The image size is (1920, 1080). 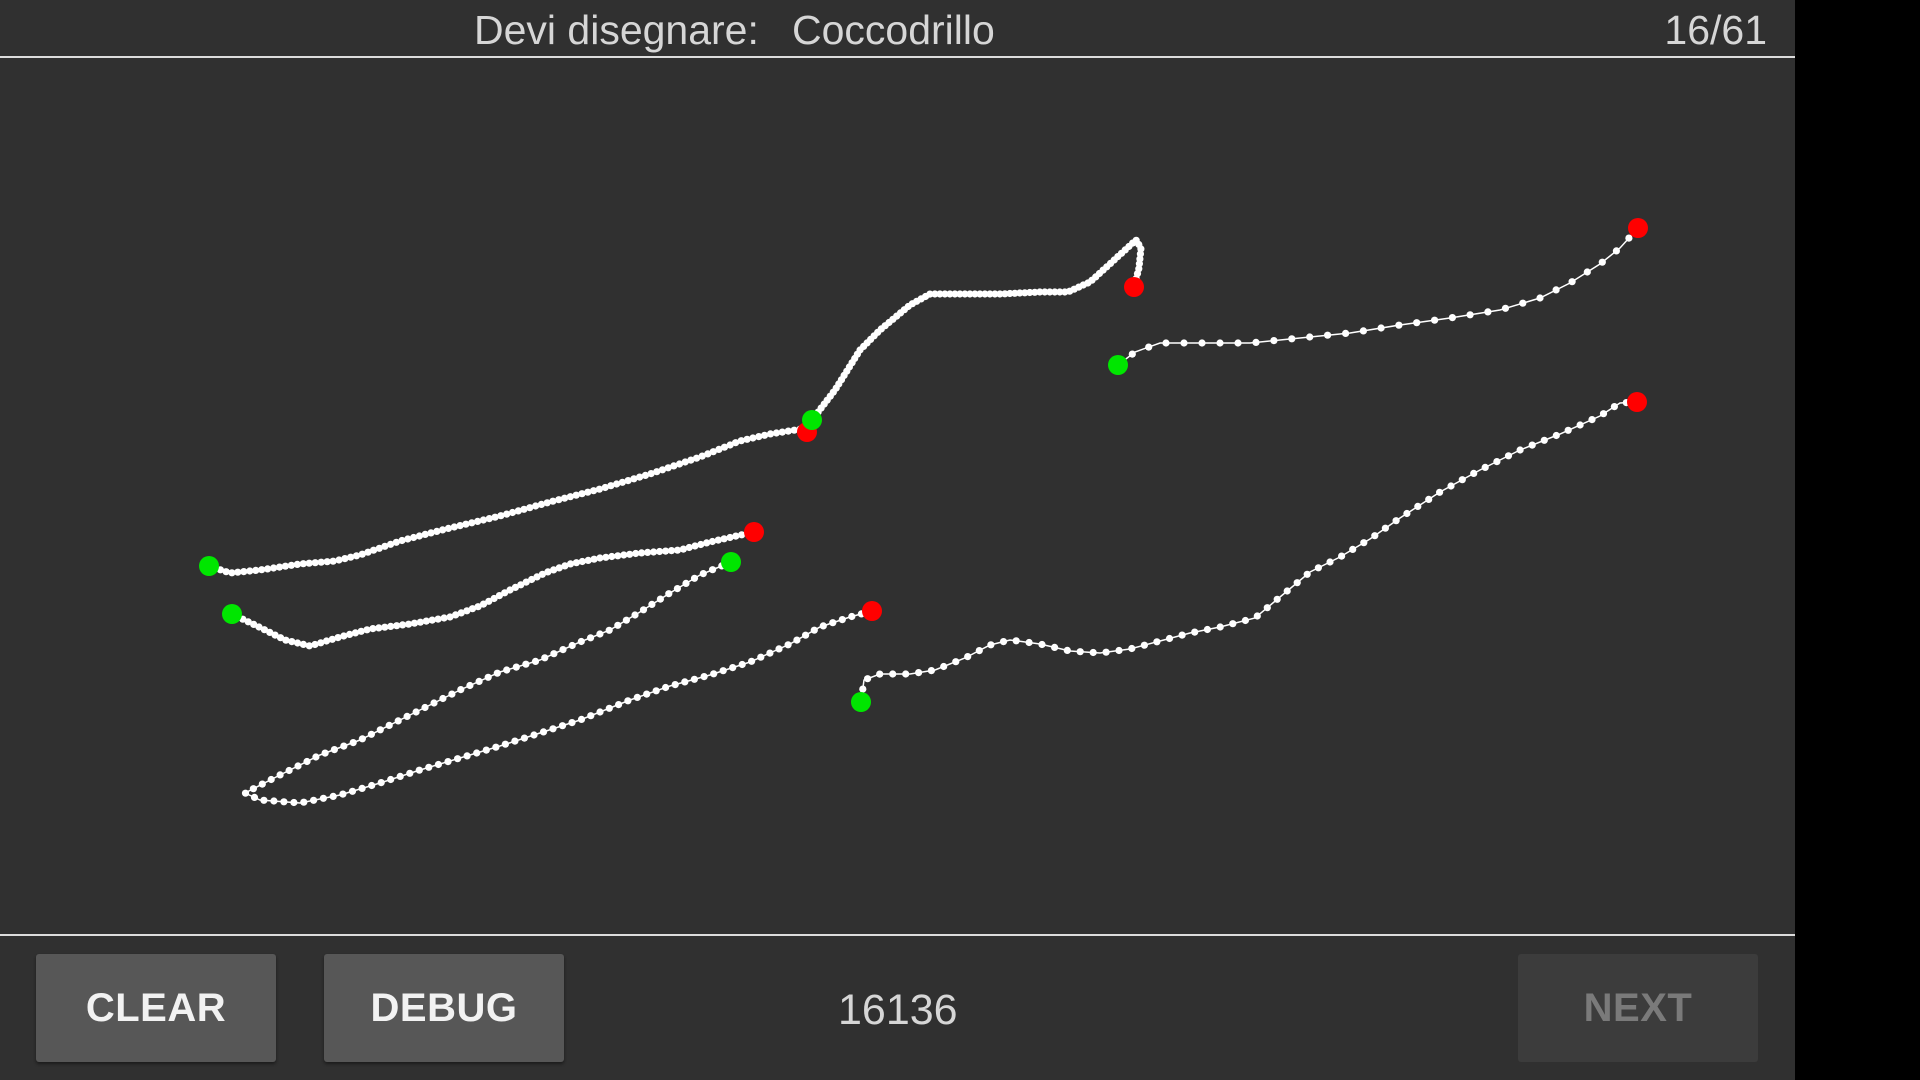 What do you see at coordinates (156, 1008) in the screenshot?
I see `clear-button: CLEAR` at bounding box center [156, 1008].